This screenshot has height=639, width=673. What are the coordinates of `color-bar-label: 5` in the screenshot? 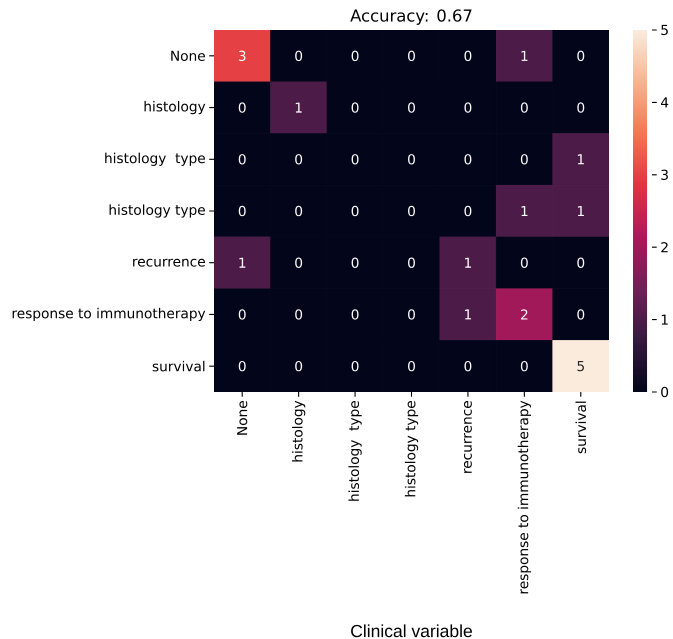 It's located at (664, 30).